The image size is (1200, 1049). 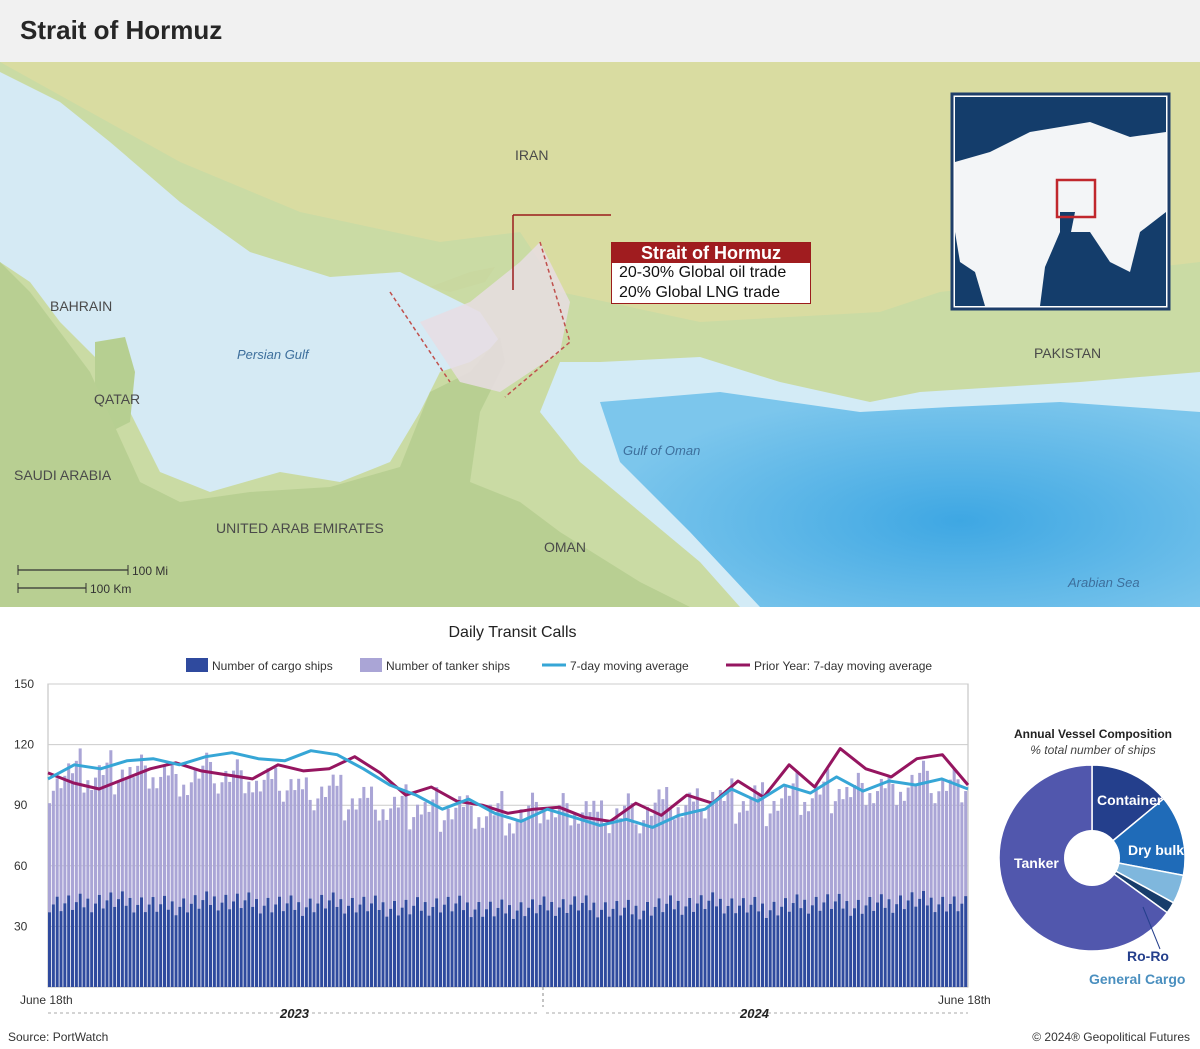 I want to click on label-iran: IRAN, so click(x=531, y=155).